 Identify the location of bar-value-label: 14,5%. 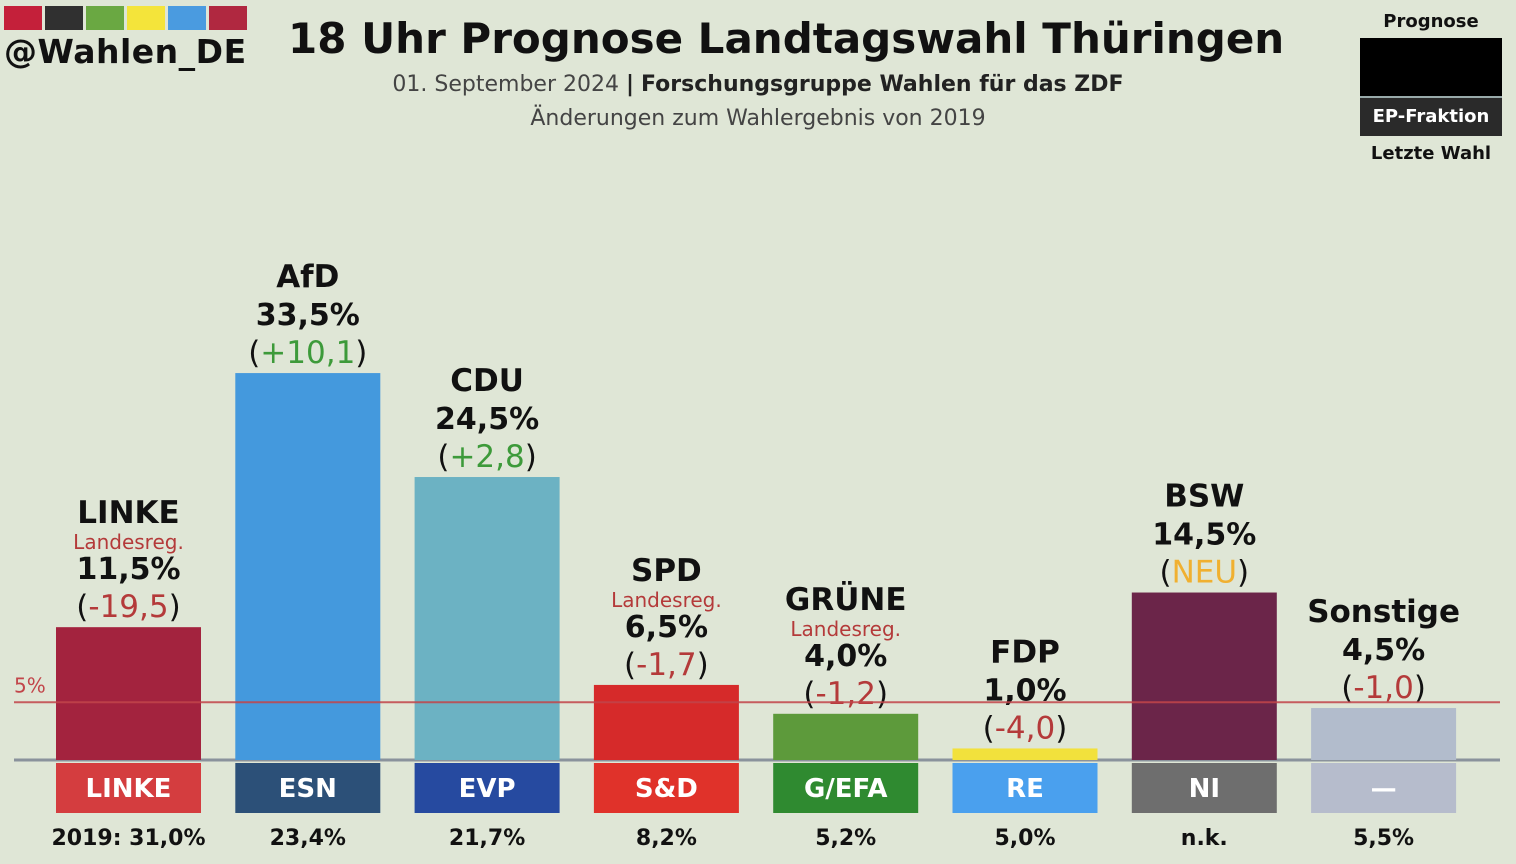
(1204, 535).